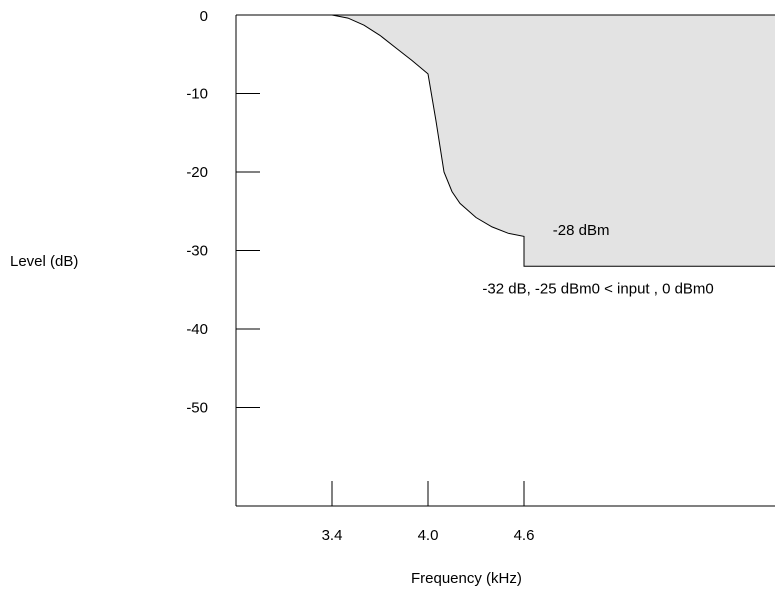 The height and width of the screenshot is (593, 775). Describe the element at coordinates (524, 535) in the screenshot. I see `x-tick-label-4.6: 4.6` at that location.